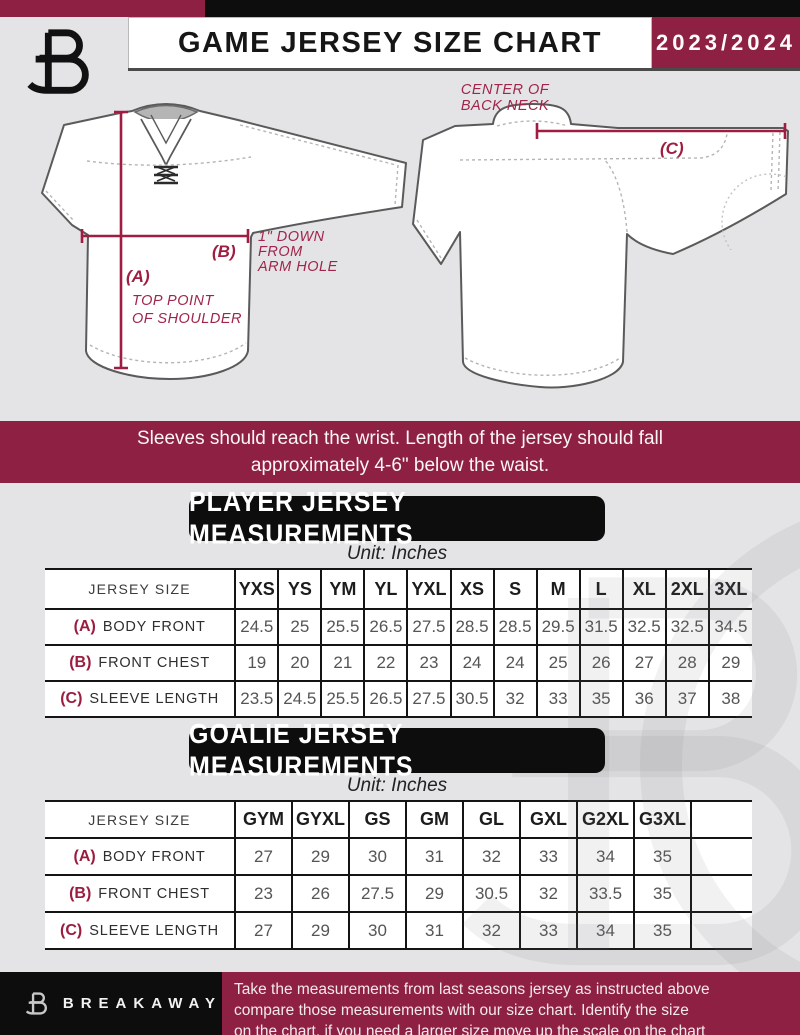  What do you see at coordinates (548, 819) in the screenshot?
I see `size-column-header: GXL` at bounding box center [548, 819].